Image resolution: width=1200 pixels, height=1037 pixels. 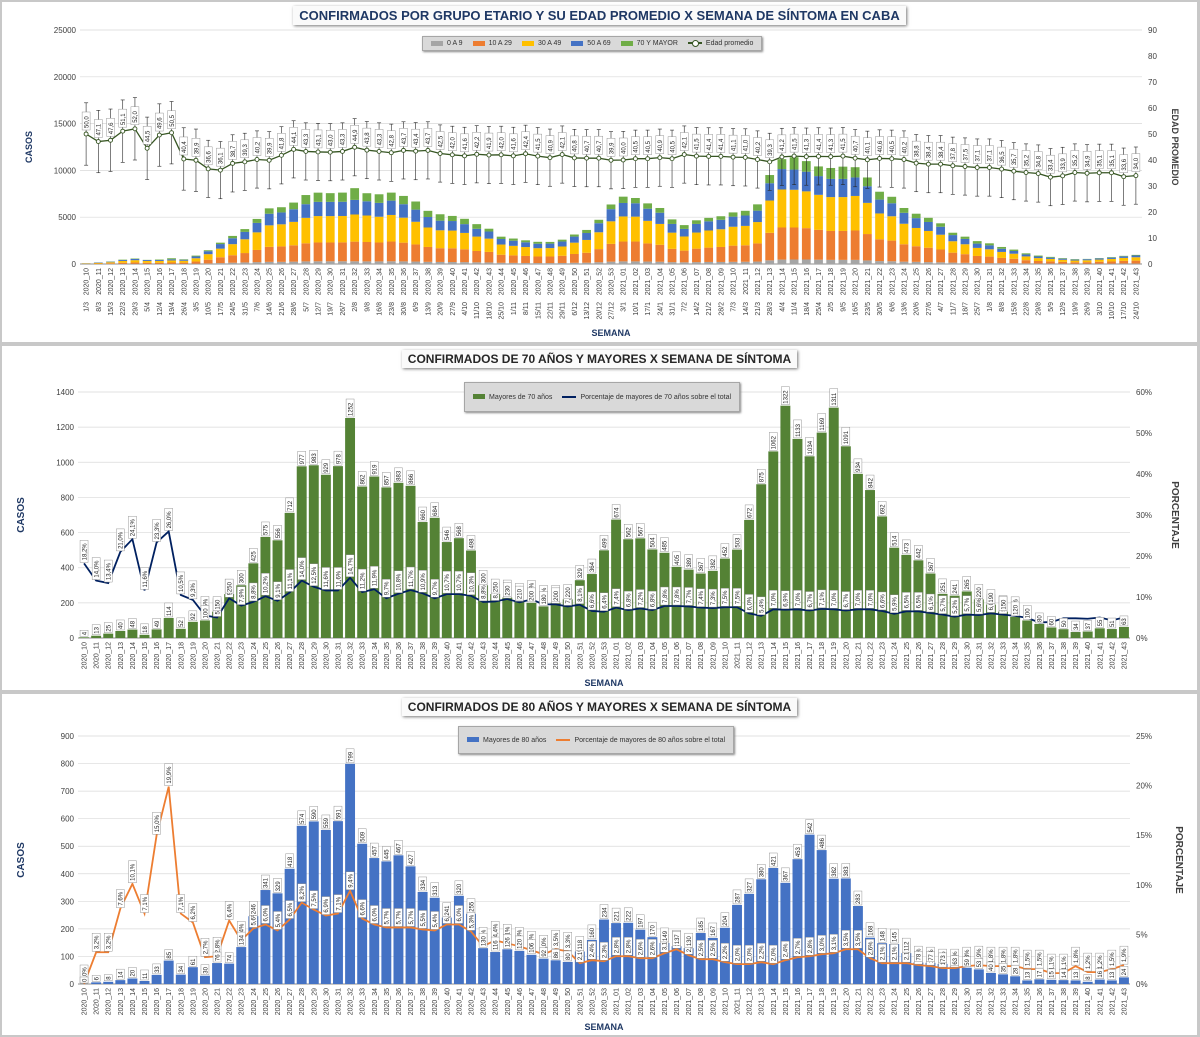 I want to click on legend-label: Mayores de 80 años, so click(x=515, y=740).